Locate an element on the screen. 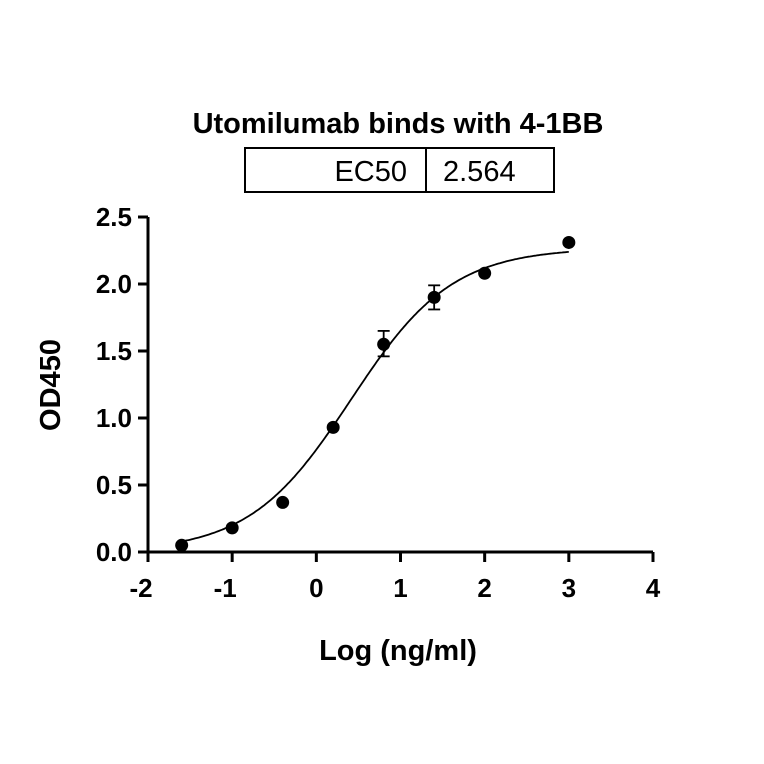 The width and height of the screenshot is (764, 764). ec50-table: EC50 2.564 is located at coordinates (399, 170).